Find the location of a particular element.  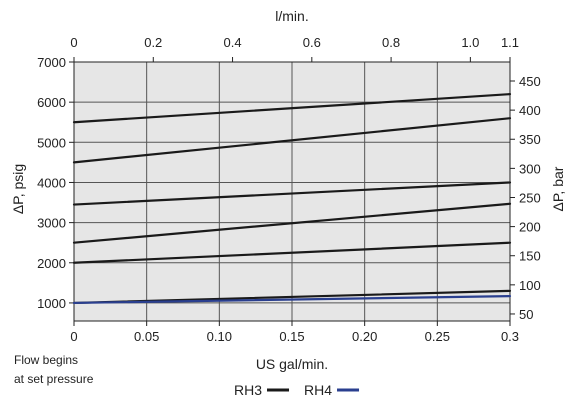

x-tick-label: 0.25 is located at coordinates (437, 336).